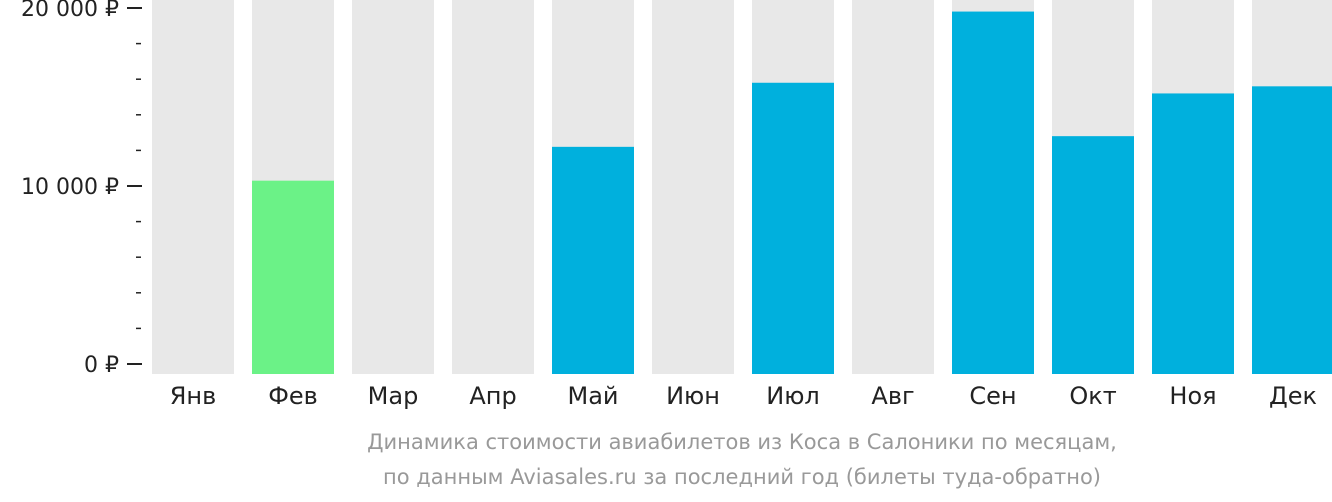  What do you see at coordinates (592, 396) in the screenshot?
I see `x-tick-label: Май` at bounding box center [592, 396].